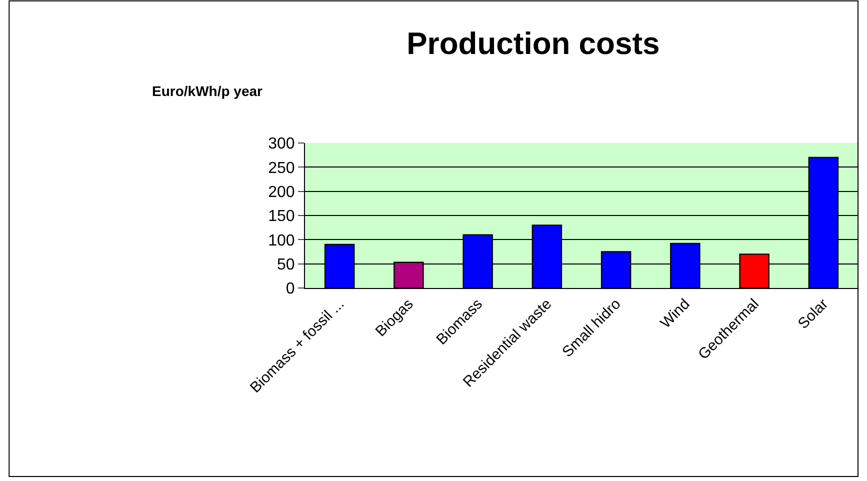 Image resolution: width=867 pixels, height=481 pixels. I want to click on y-tick-label: 100, so click(281, 241).